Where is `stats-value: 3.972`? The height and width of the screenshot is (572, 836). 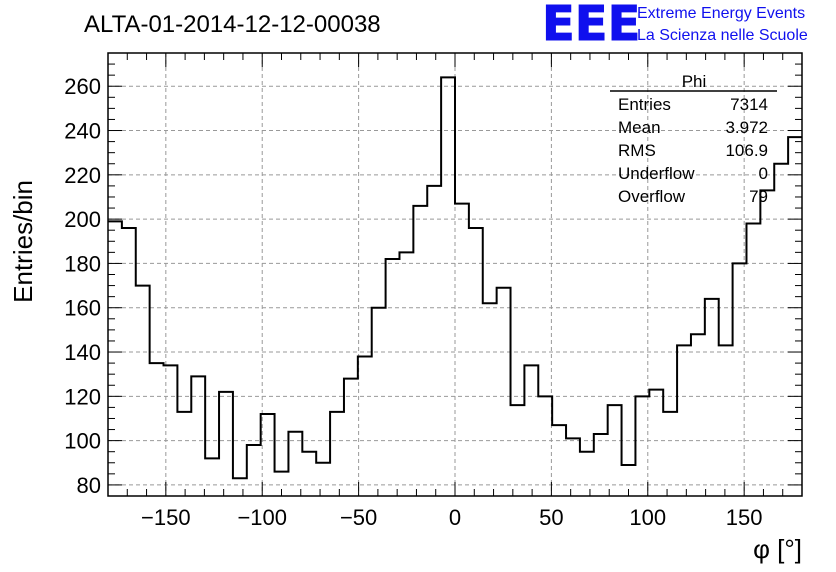 stats-value: 3.972 is located at coordinates (746, 127).